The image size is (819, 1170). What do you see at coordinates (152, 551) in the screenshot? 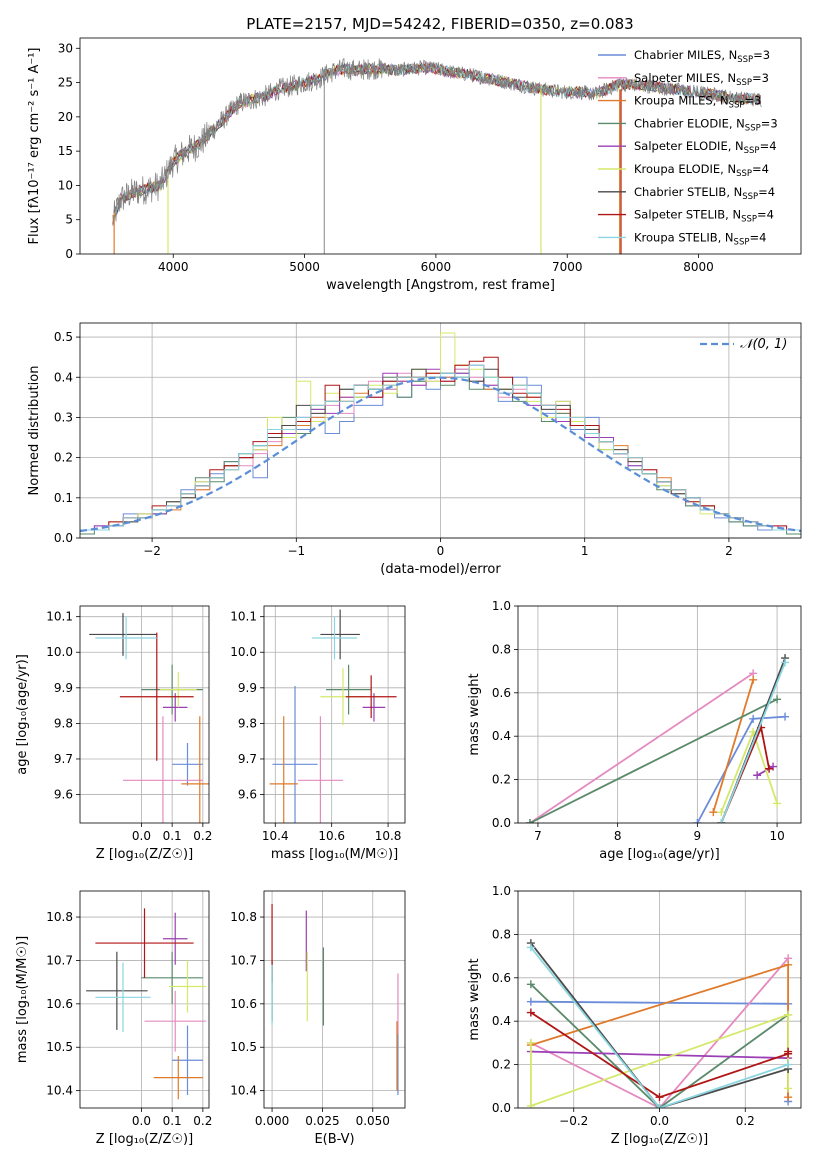
I see `x-tick-label: −2` at bounding box center [152, 551].